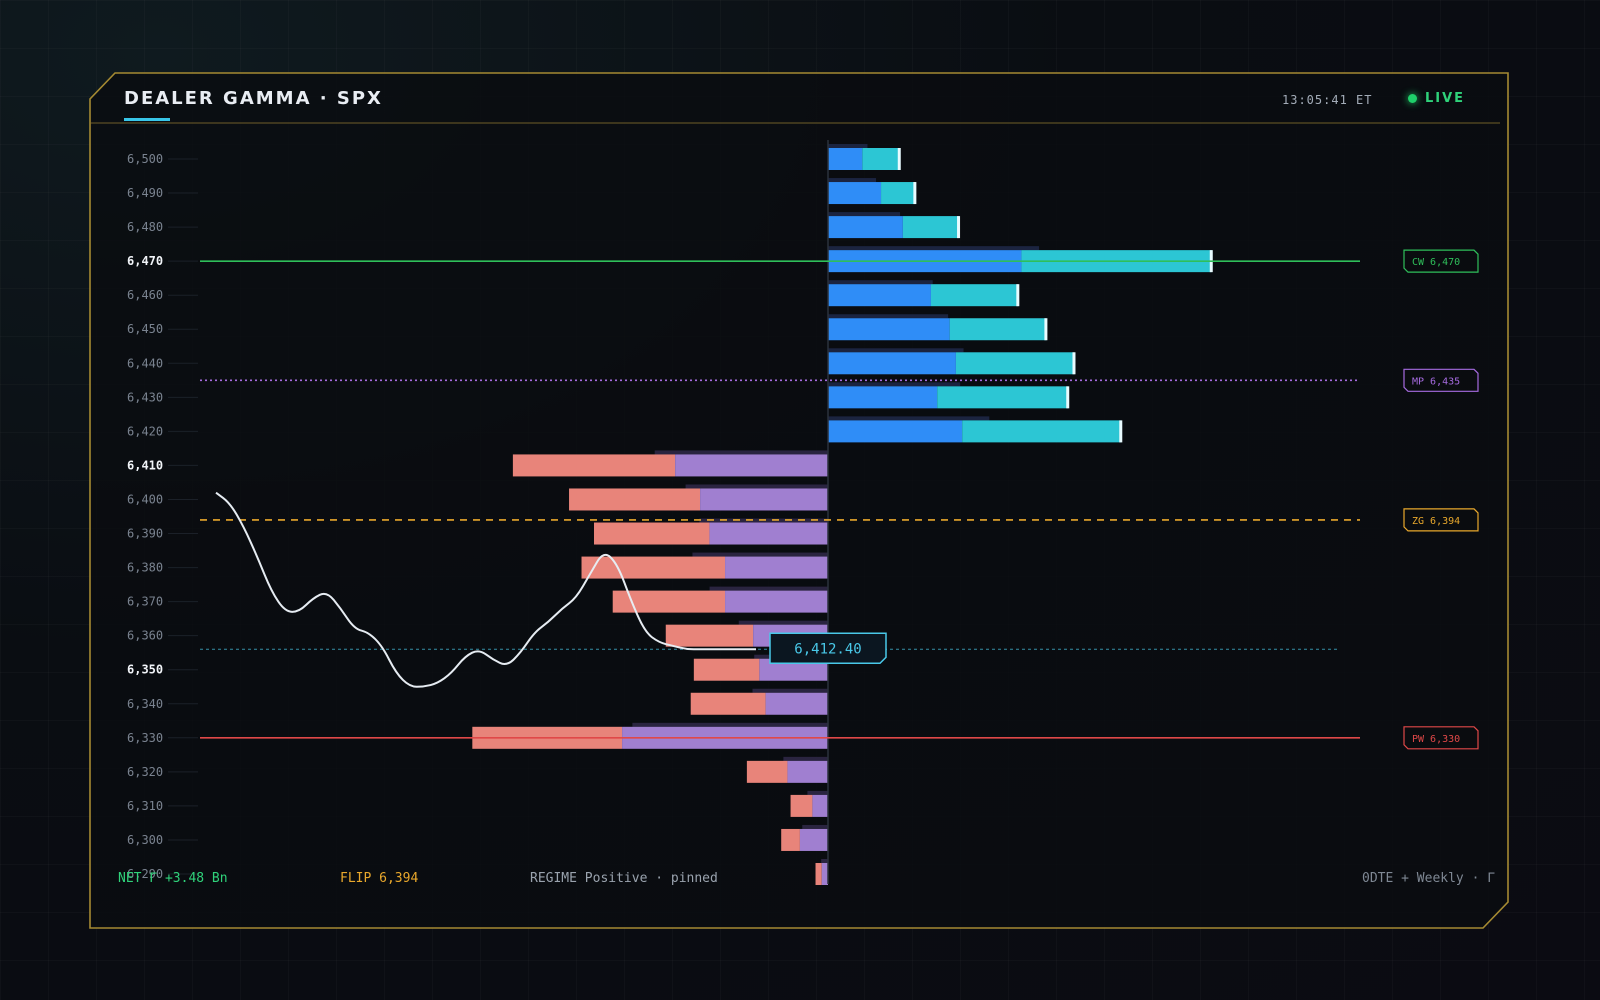  What do you see at coordinates (827, 649) in the screenshot?
I see `spot-label: 6,412.40` at bounding box center [827, 649].